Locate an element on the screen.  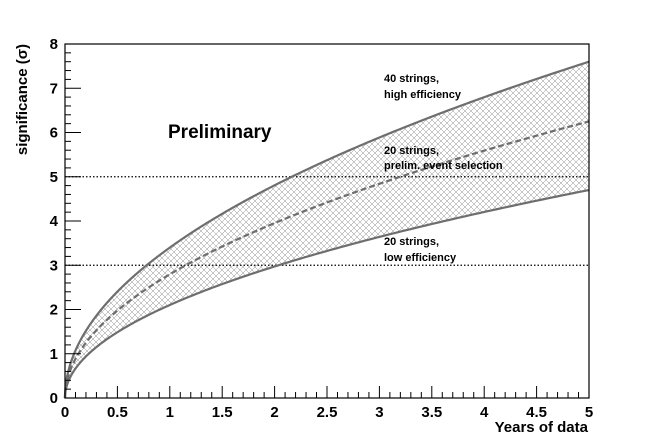
preliminary-label: Preliminary is located at coordinates (220, 132).